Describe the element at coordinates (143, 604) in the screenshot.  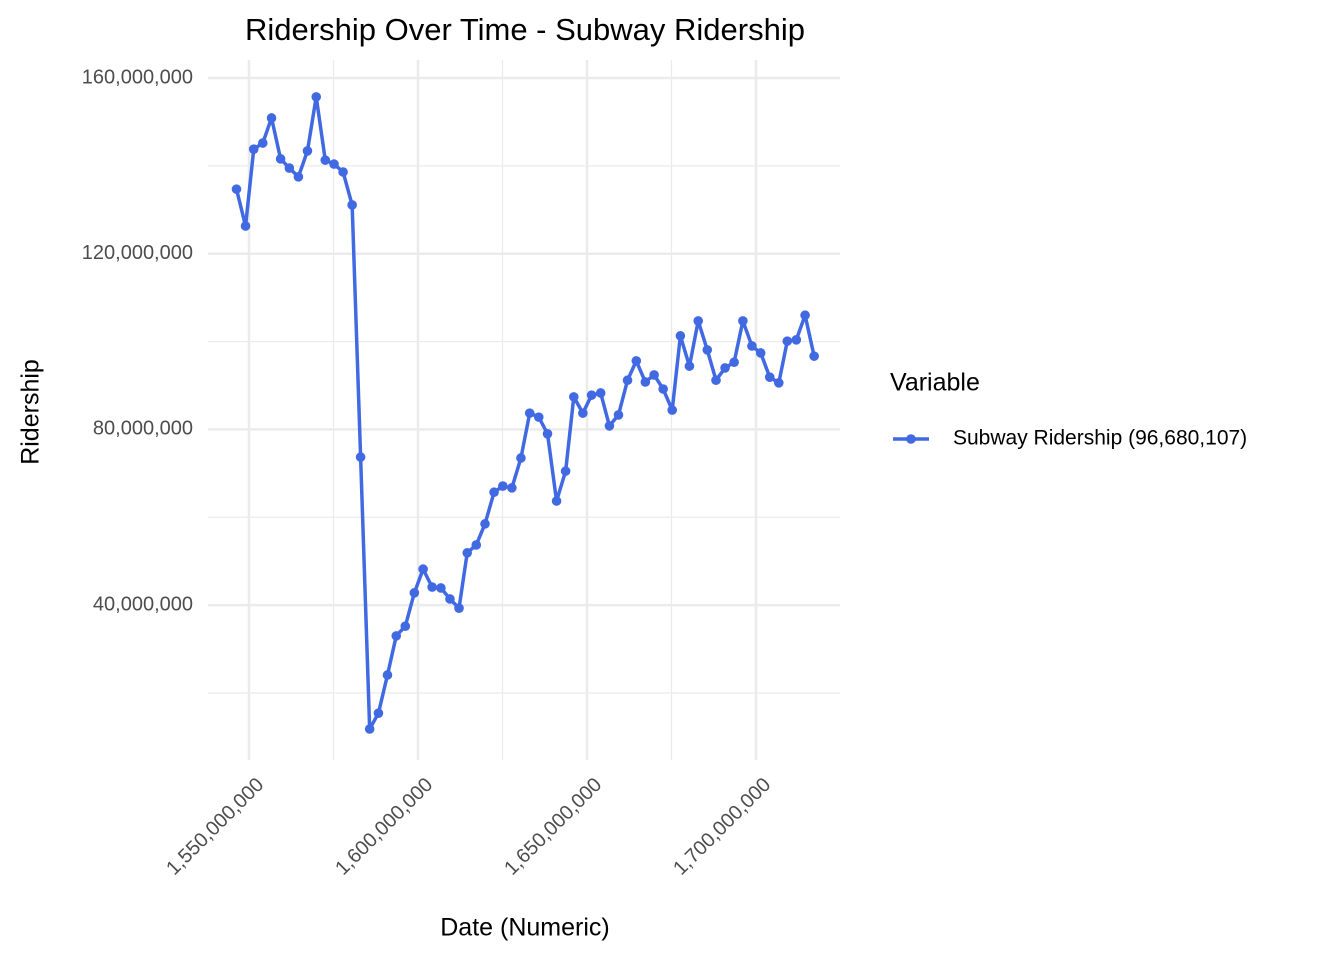
I see `y-tick-label: 40,000,000` at that location.